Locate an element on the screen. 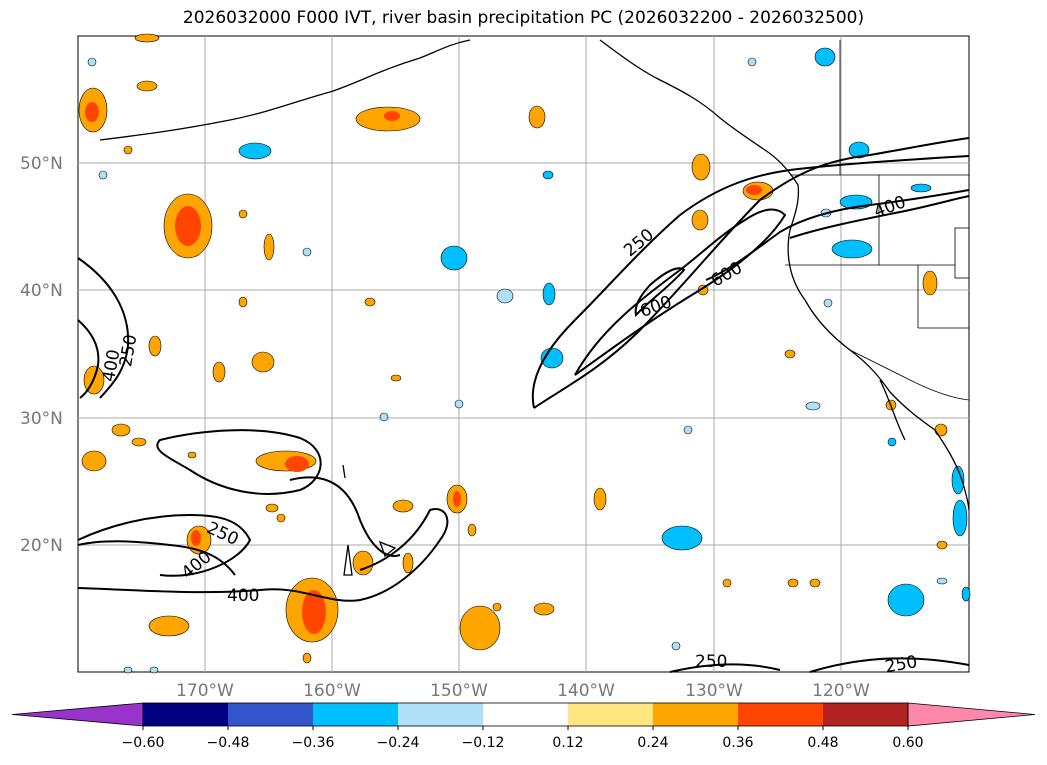 Image resolution: width=1047 pixels, height=765 pixels. colorbar-extend-low is located at coordinates (77, 714).